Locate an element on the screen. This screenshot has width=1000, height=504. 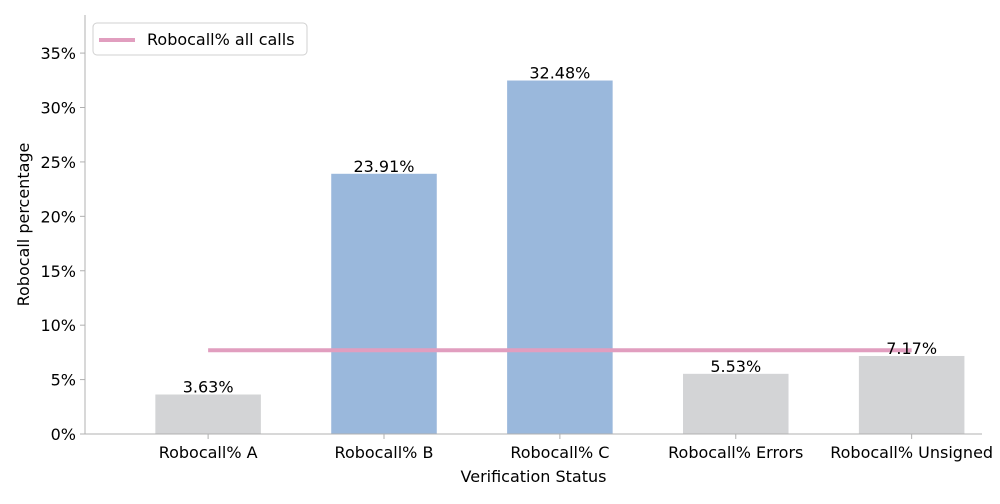
data-label: 3.63% is located at coordinates (208, 386).